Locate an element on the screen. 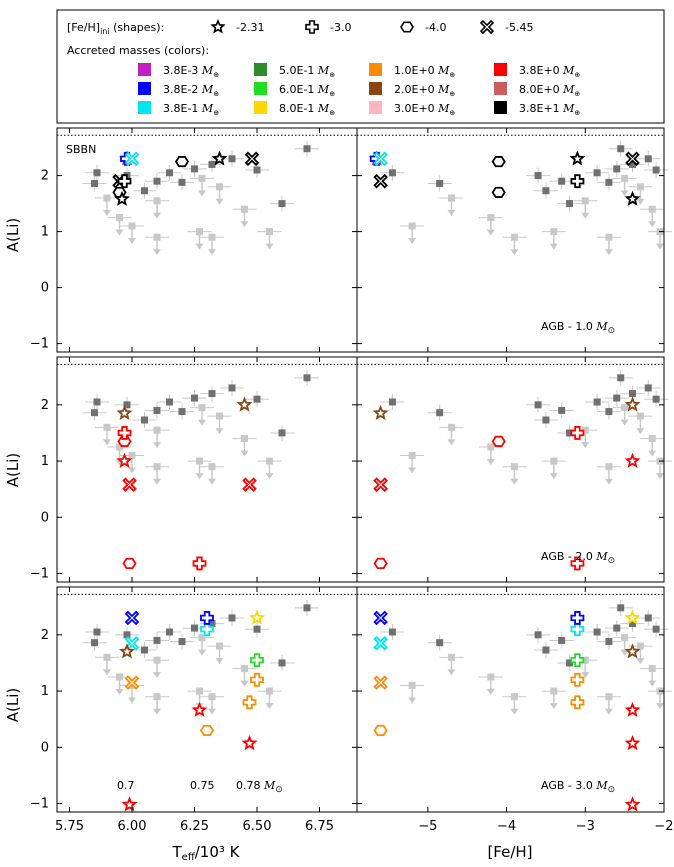 This screenshot has height=867, width=674. legend-mass-label: 1.0E+0 M⊕ is located at coordinates (424, 71).